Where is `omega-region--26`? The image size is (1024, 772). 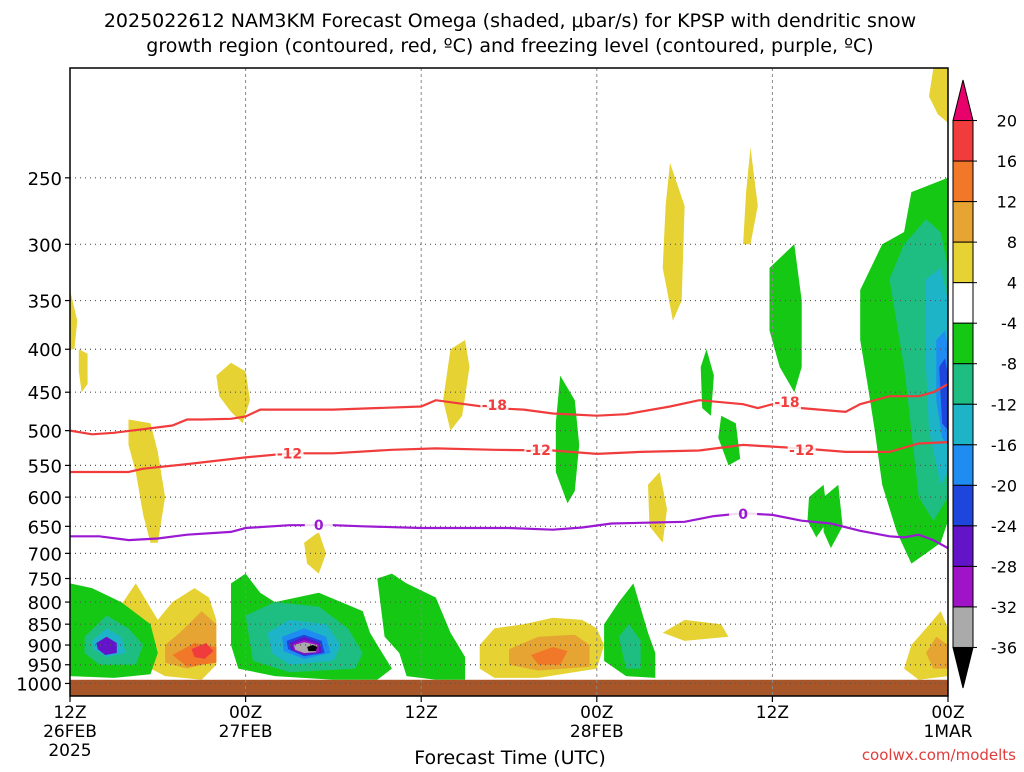 omega-region--26 is located at coordinates (106, 645).